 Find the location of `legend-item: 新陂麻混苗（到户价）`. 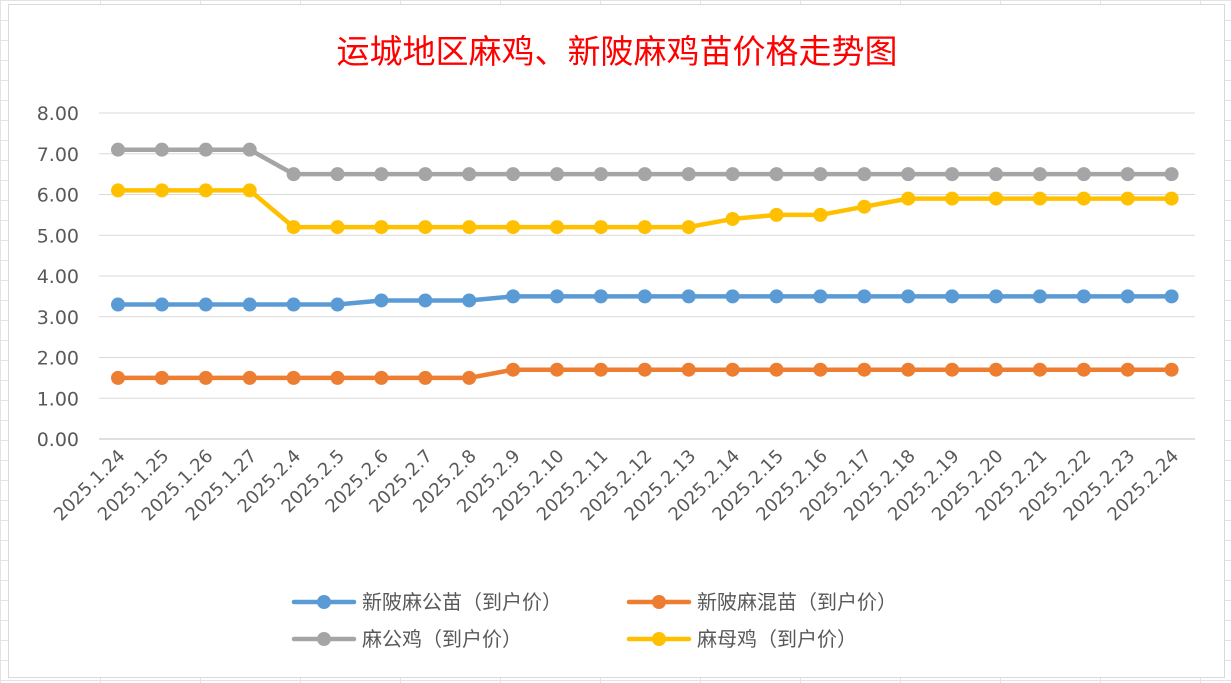

legend-item: 新陂麻混苗（到户价） is located at coordinates (761, 602).